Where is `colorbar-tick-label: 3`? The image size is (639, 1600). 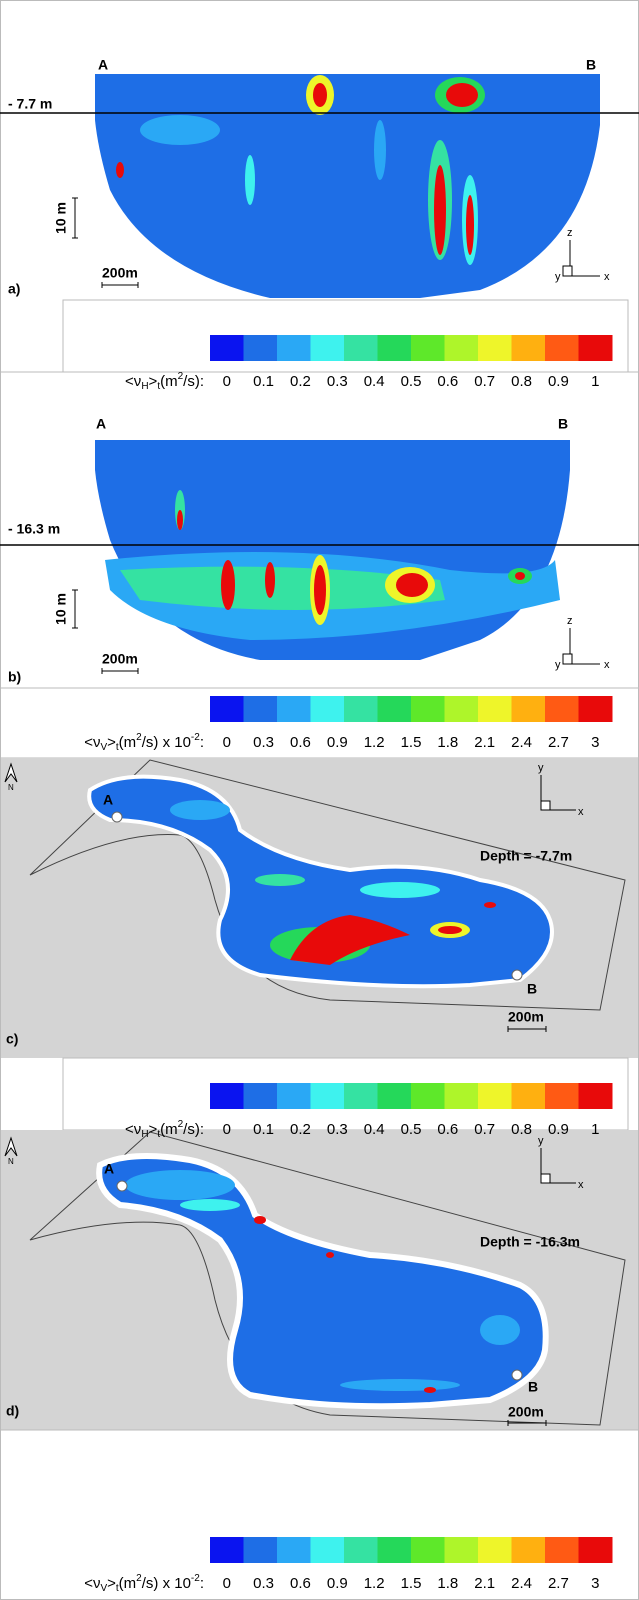 colorbar-tick-label: 3 is located at coordinates (595, 742).